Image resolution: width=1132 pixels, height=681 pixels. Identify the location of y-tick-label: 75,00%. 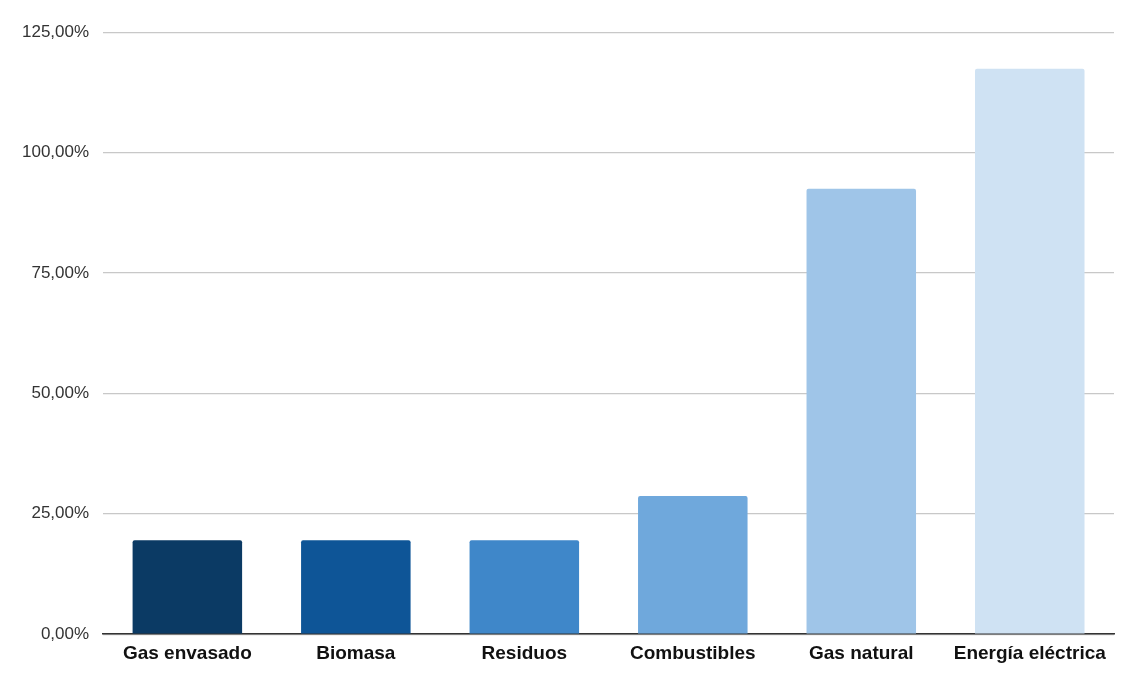
(60, 272).